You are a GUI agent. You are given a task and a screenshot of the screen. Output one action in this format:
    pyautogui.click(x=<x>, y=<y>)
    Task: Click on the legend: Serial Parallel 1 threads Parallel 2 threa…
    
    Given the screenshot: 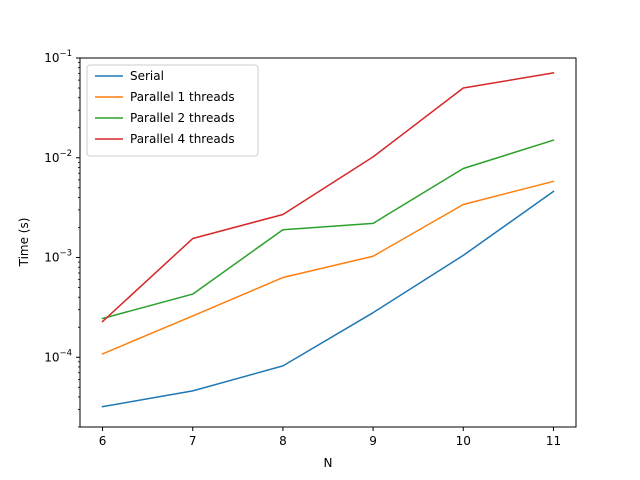 What is the action you would take?
    pyautogui.click(x=172, y=110)
    